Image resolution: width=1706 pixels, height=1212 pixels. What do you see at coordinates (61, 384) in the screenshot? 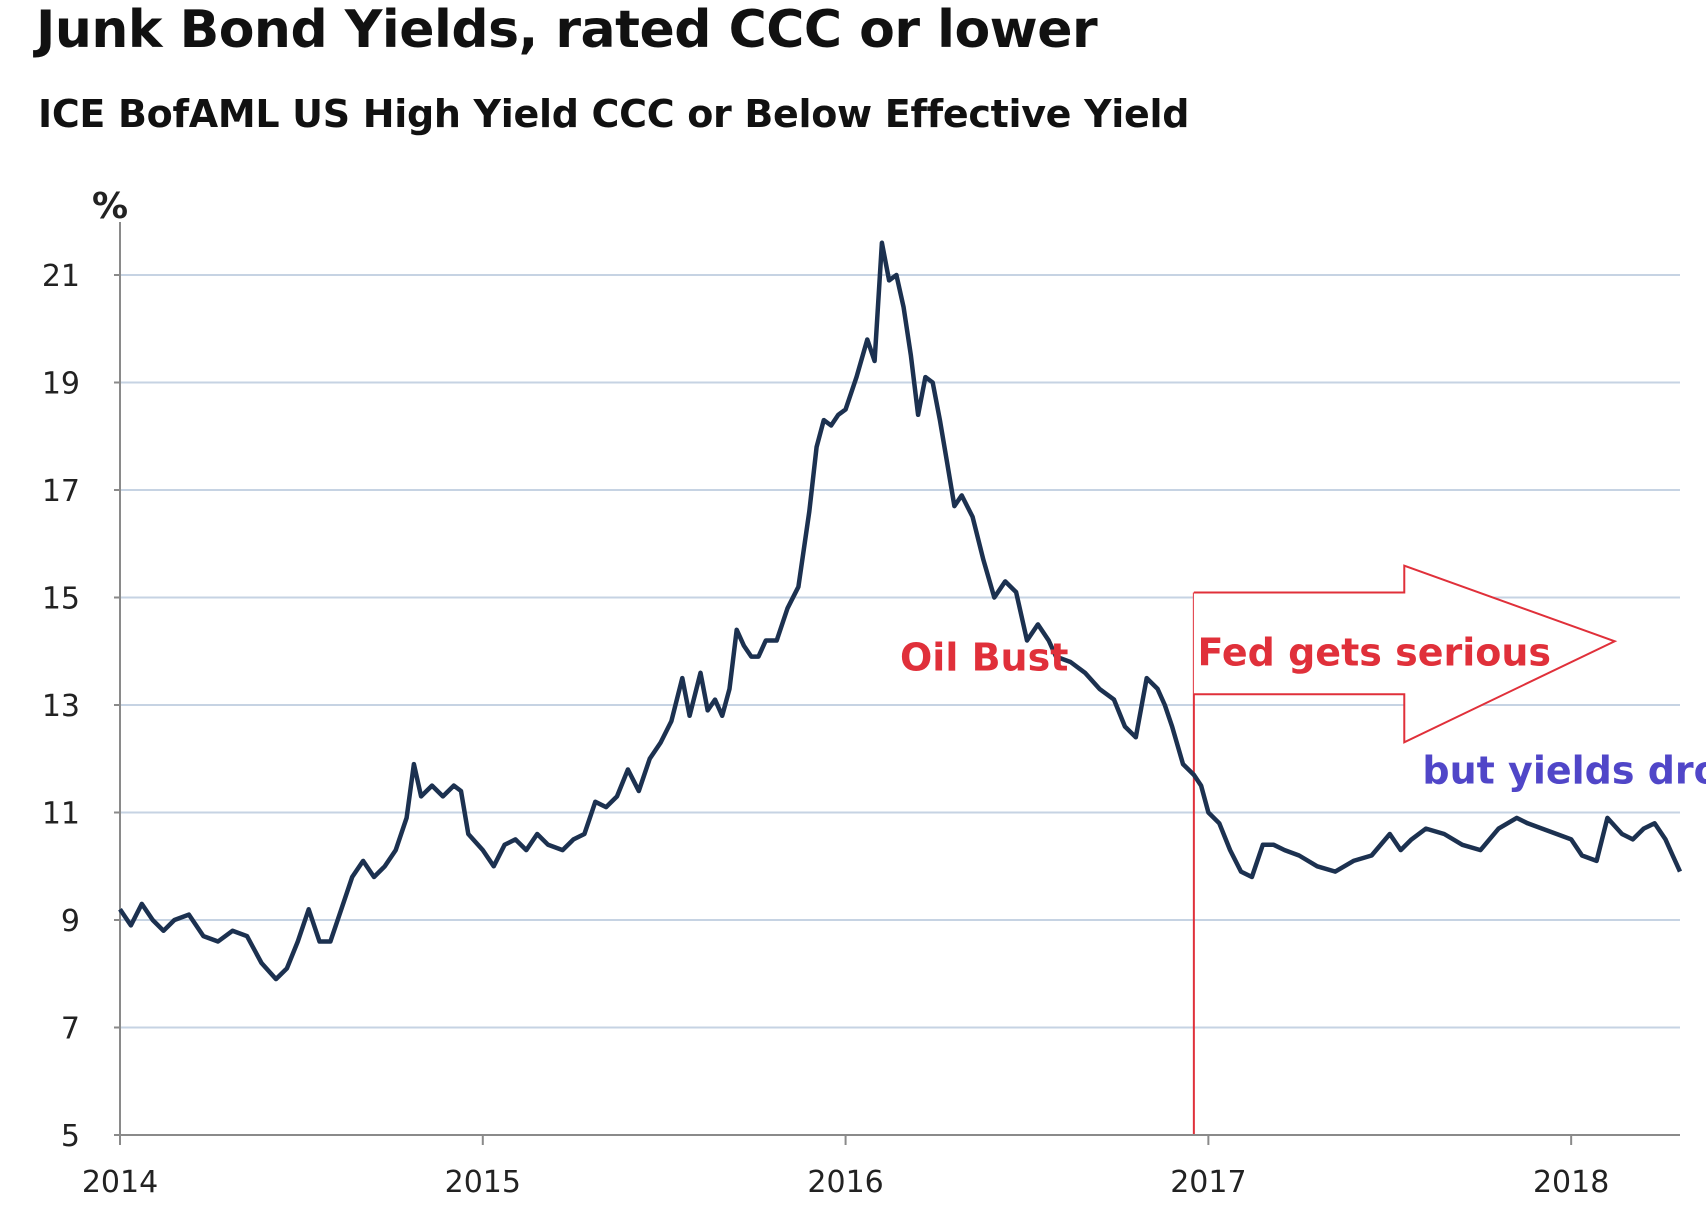
I see `y-tick-label: 19` at bounding box center [61, 384].